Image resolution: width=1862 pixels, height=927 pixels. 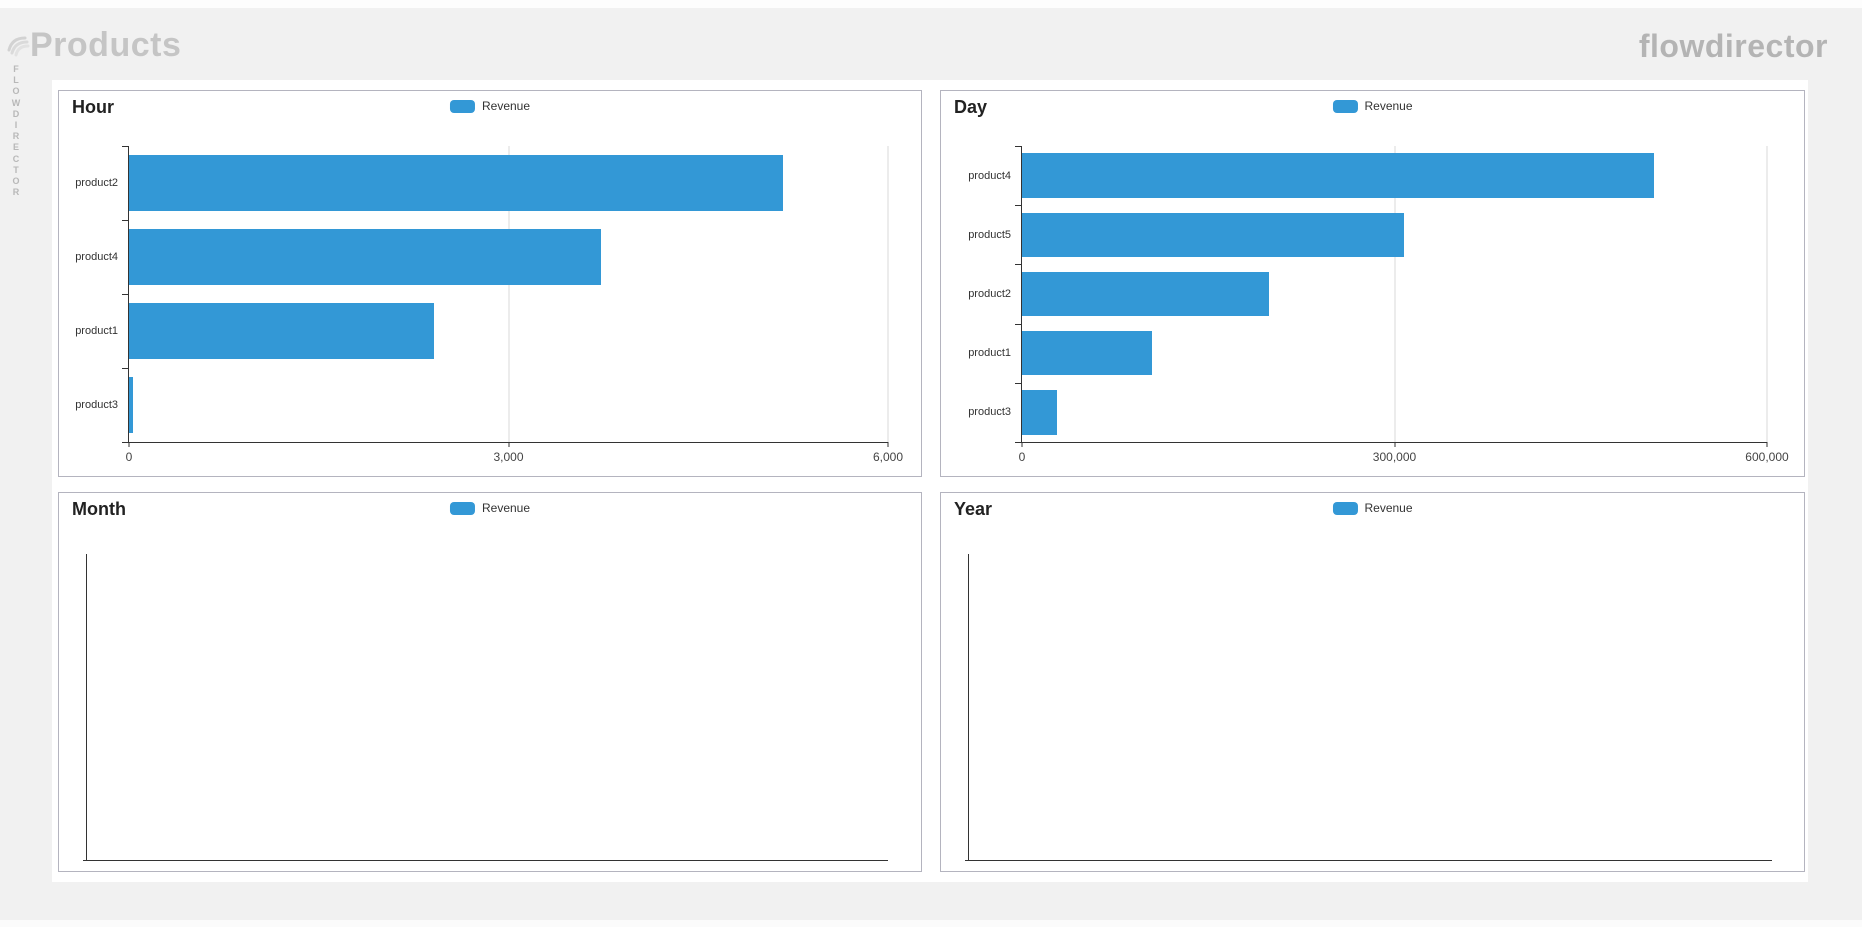 What do you see at coordinates (1767, 457) in the screenshot?
I see `x-axis-label: 600,000` at bounding box center [1767, 457].